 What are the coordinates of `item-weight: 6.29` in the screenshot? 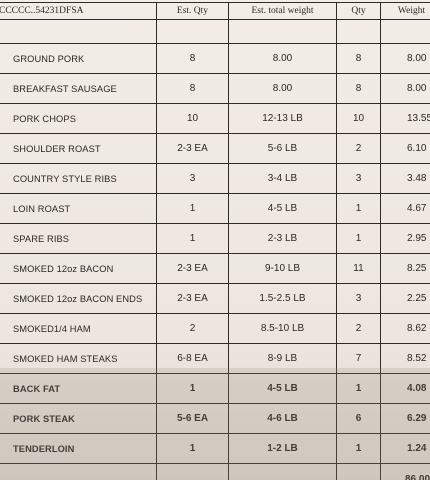 It's located at (405, 418).